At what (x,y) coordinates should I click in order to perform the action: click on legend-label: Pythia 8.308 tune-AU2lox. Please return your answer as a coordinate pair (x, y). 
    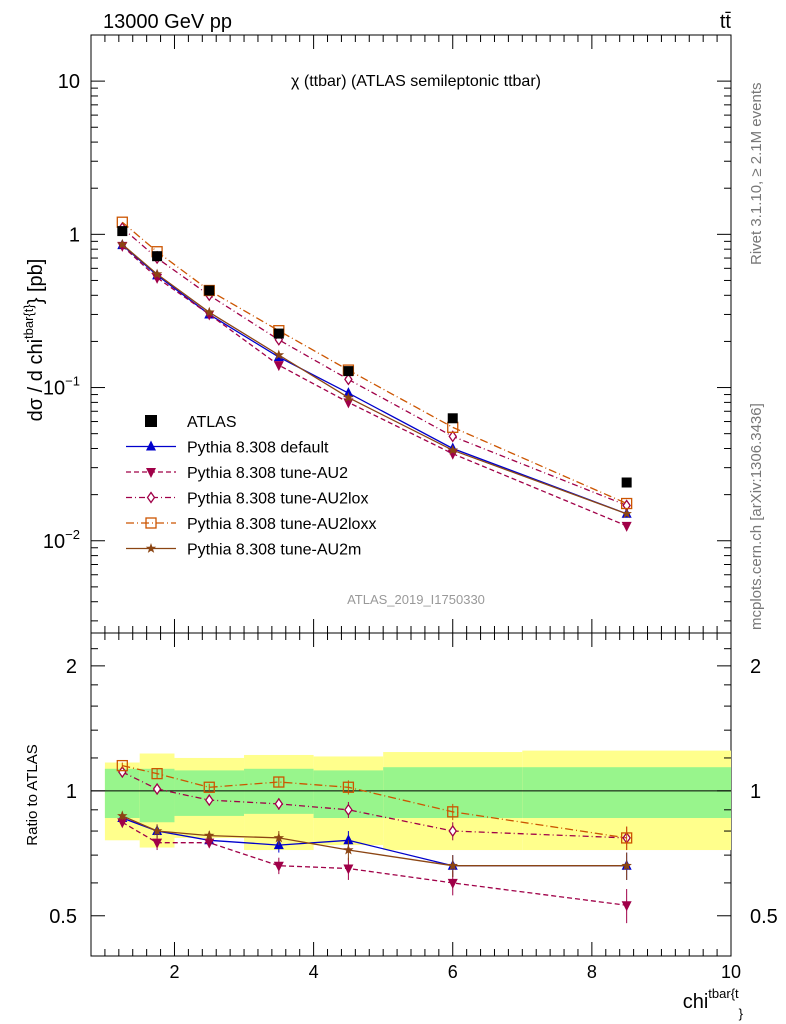
    Looking at the image, I should click on (277, 499).